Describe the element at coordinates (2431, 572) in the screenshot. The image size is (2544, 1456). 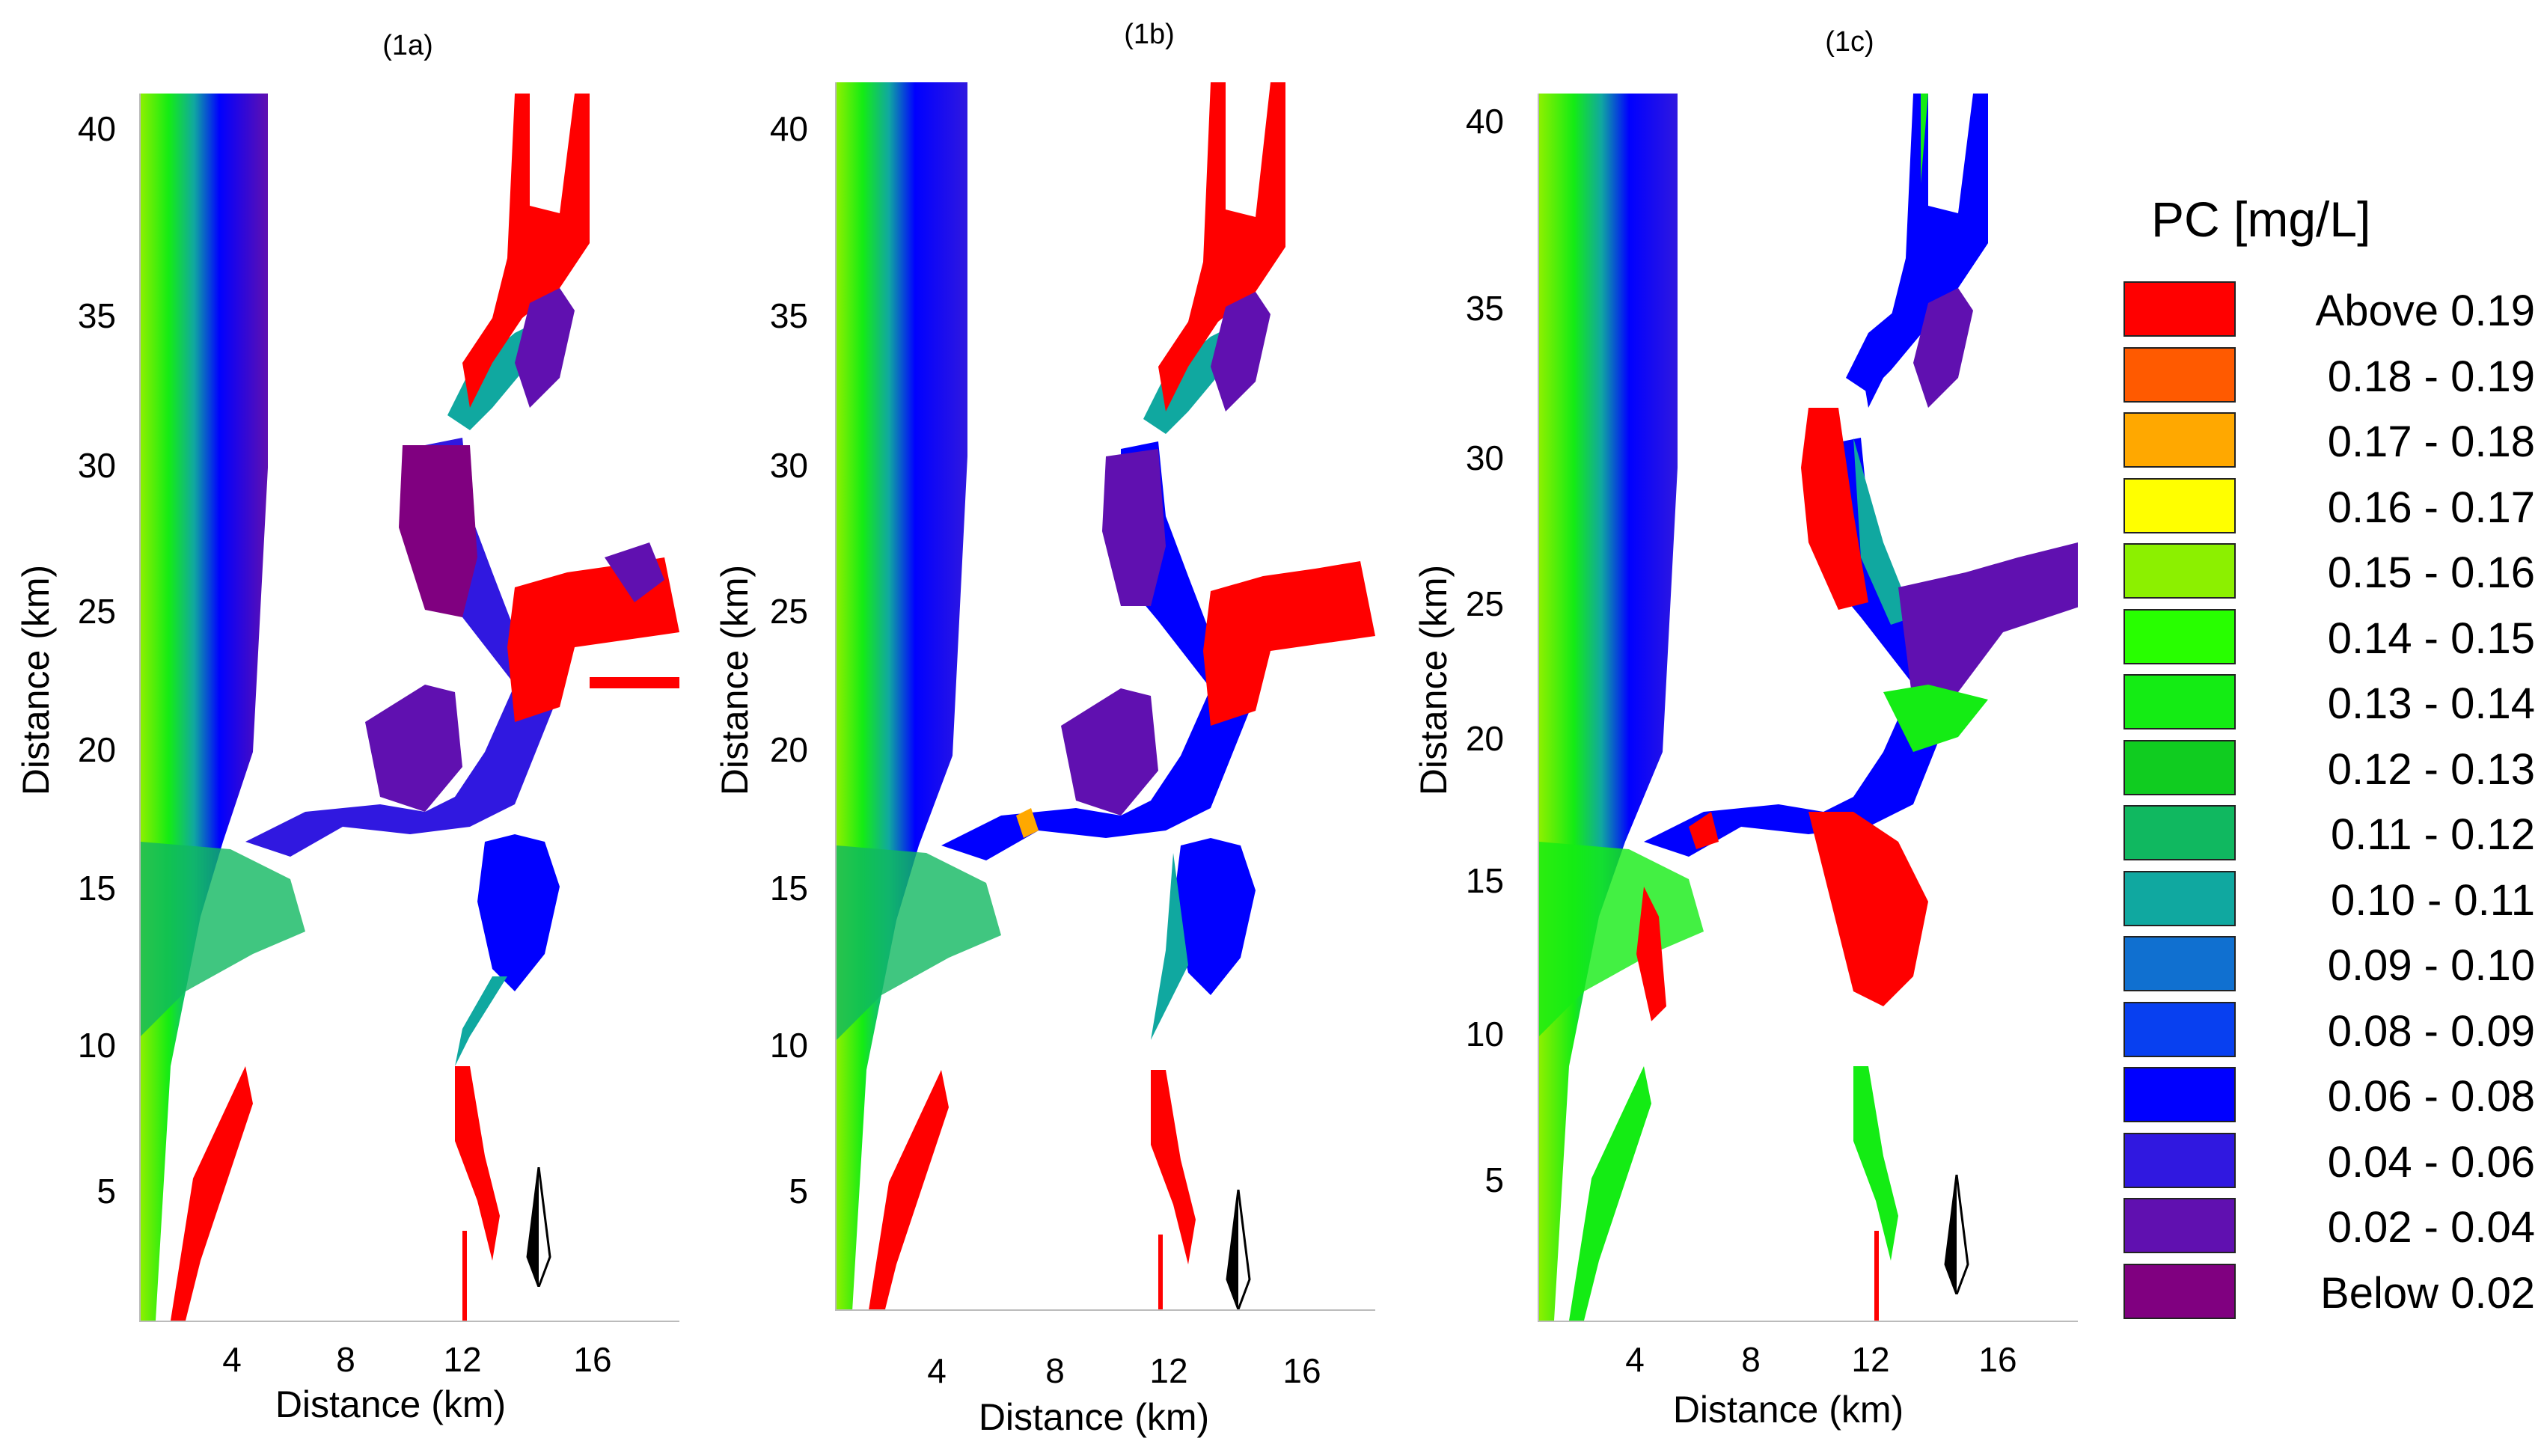
I see `legend-label: 0.15 - 0.16` at that location.